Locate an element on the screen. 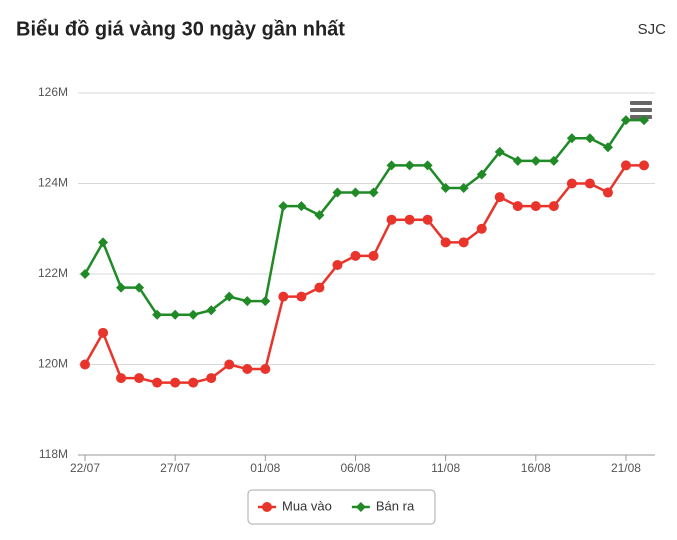 Image resolution: width=677 pixels, height=540 pixels. chart-title: Biểu đồ giá vàng 30 ngày gần nhất is located at coordinates (180, 29).